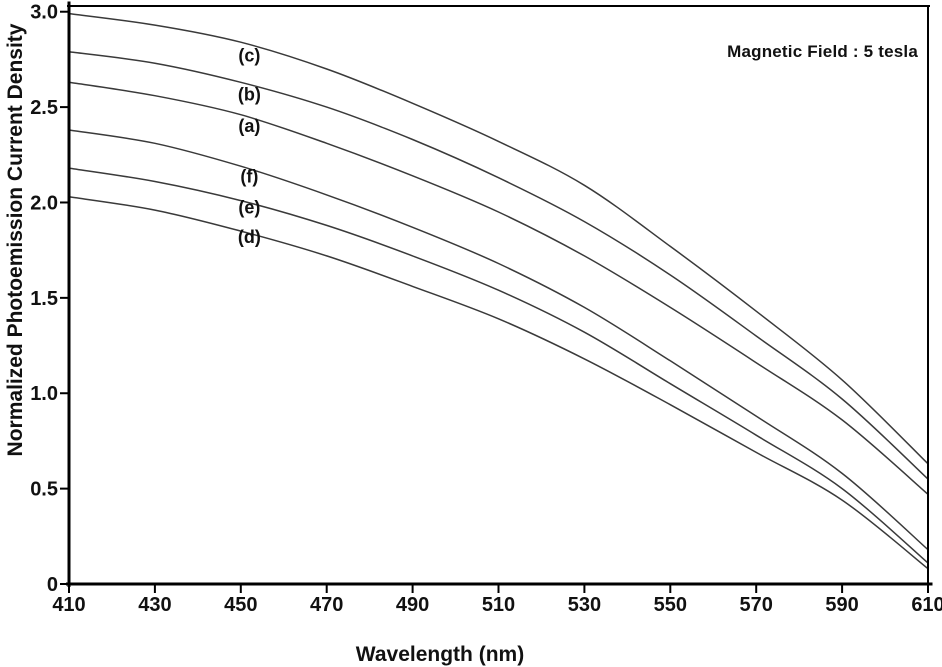  What do you see at coordinates (240, 605) in the screenshot?
I see `x-tick-label-450: 450` at bounding box center [240, 605].